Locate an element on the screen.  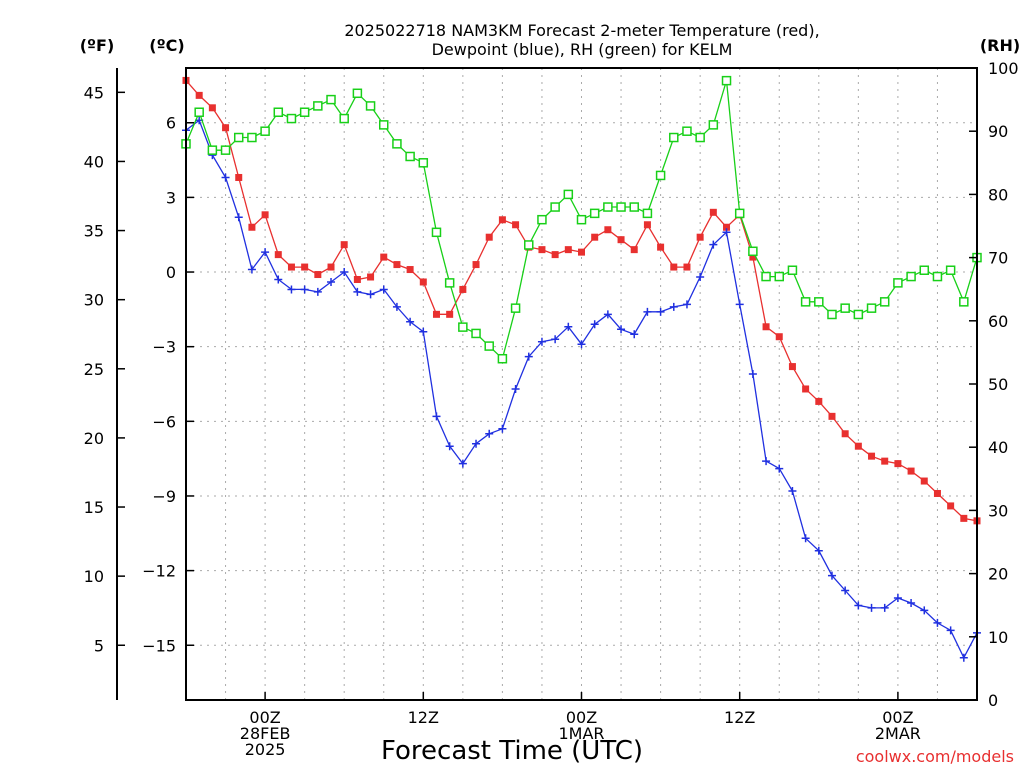
y-celsius-tick-label: −15 is located at coordinates (159, 645).